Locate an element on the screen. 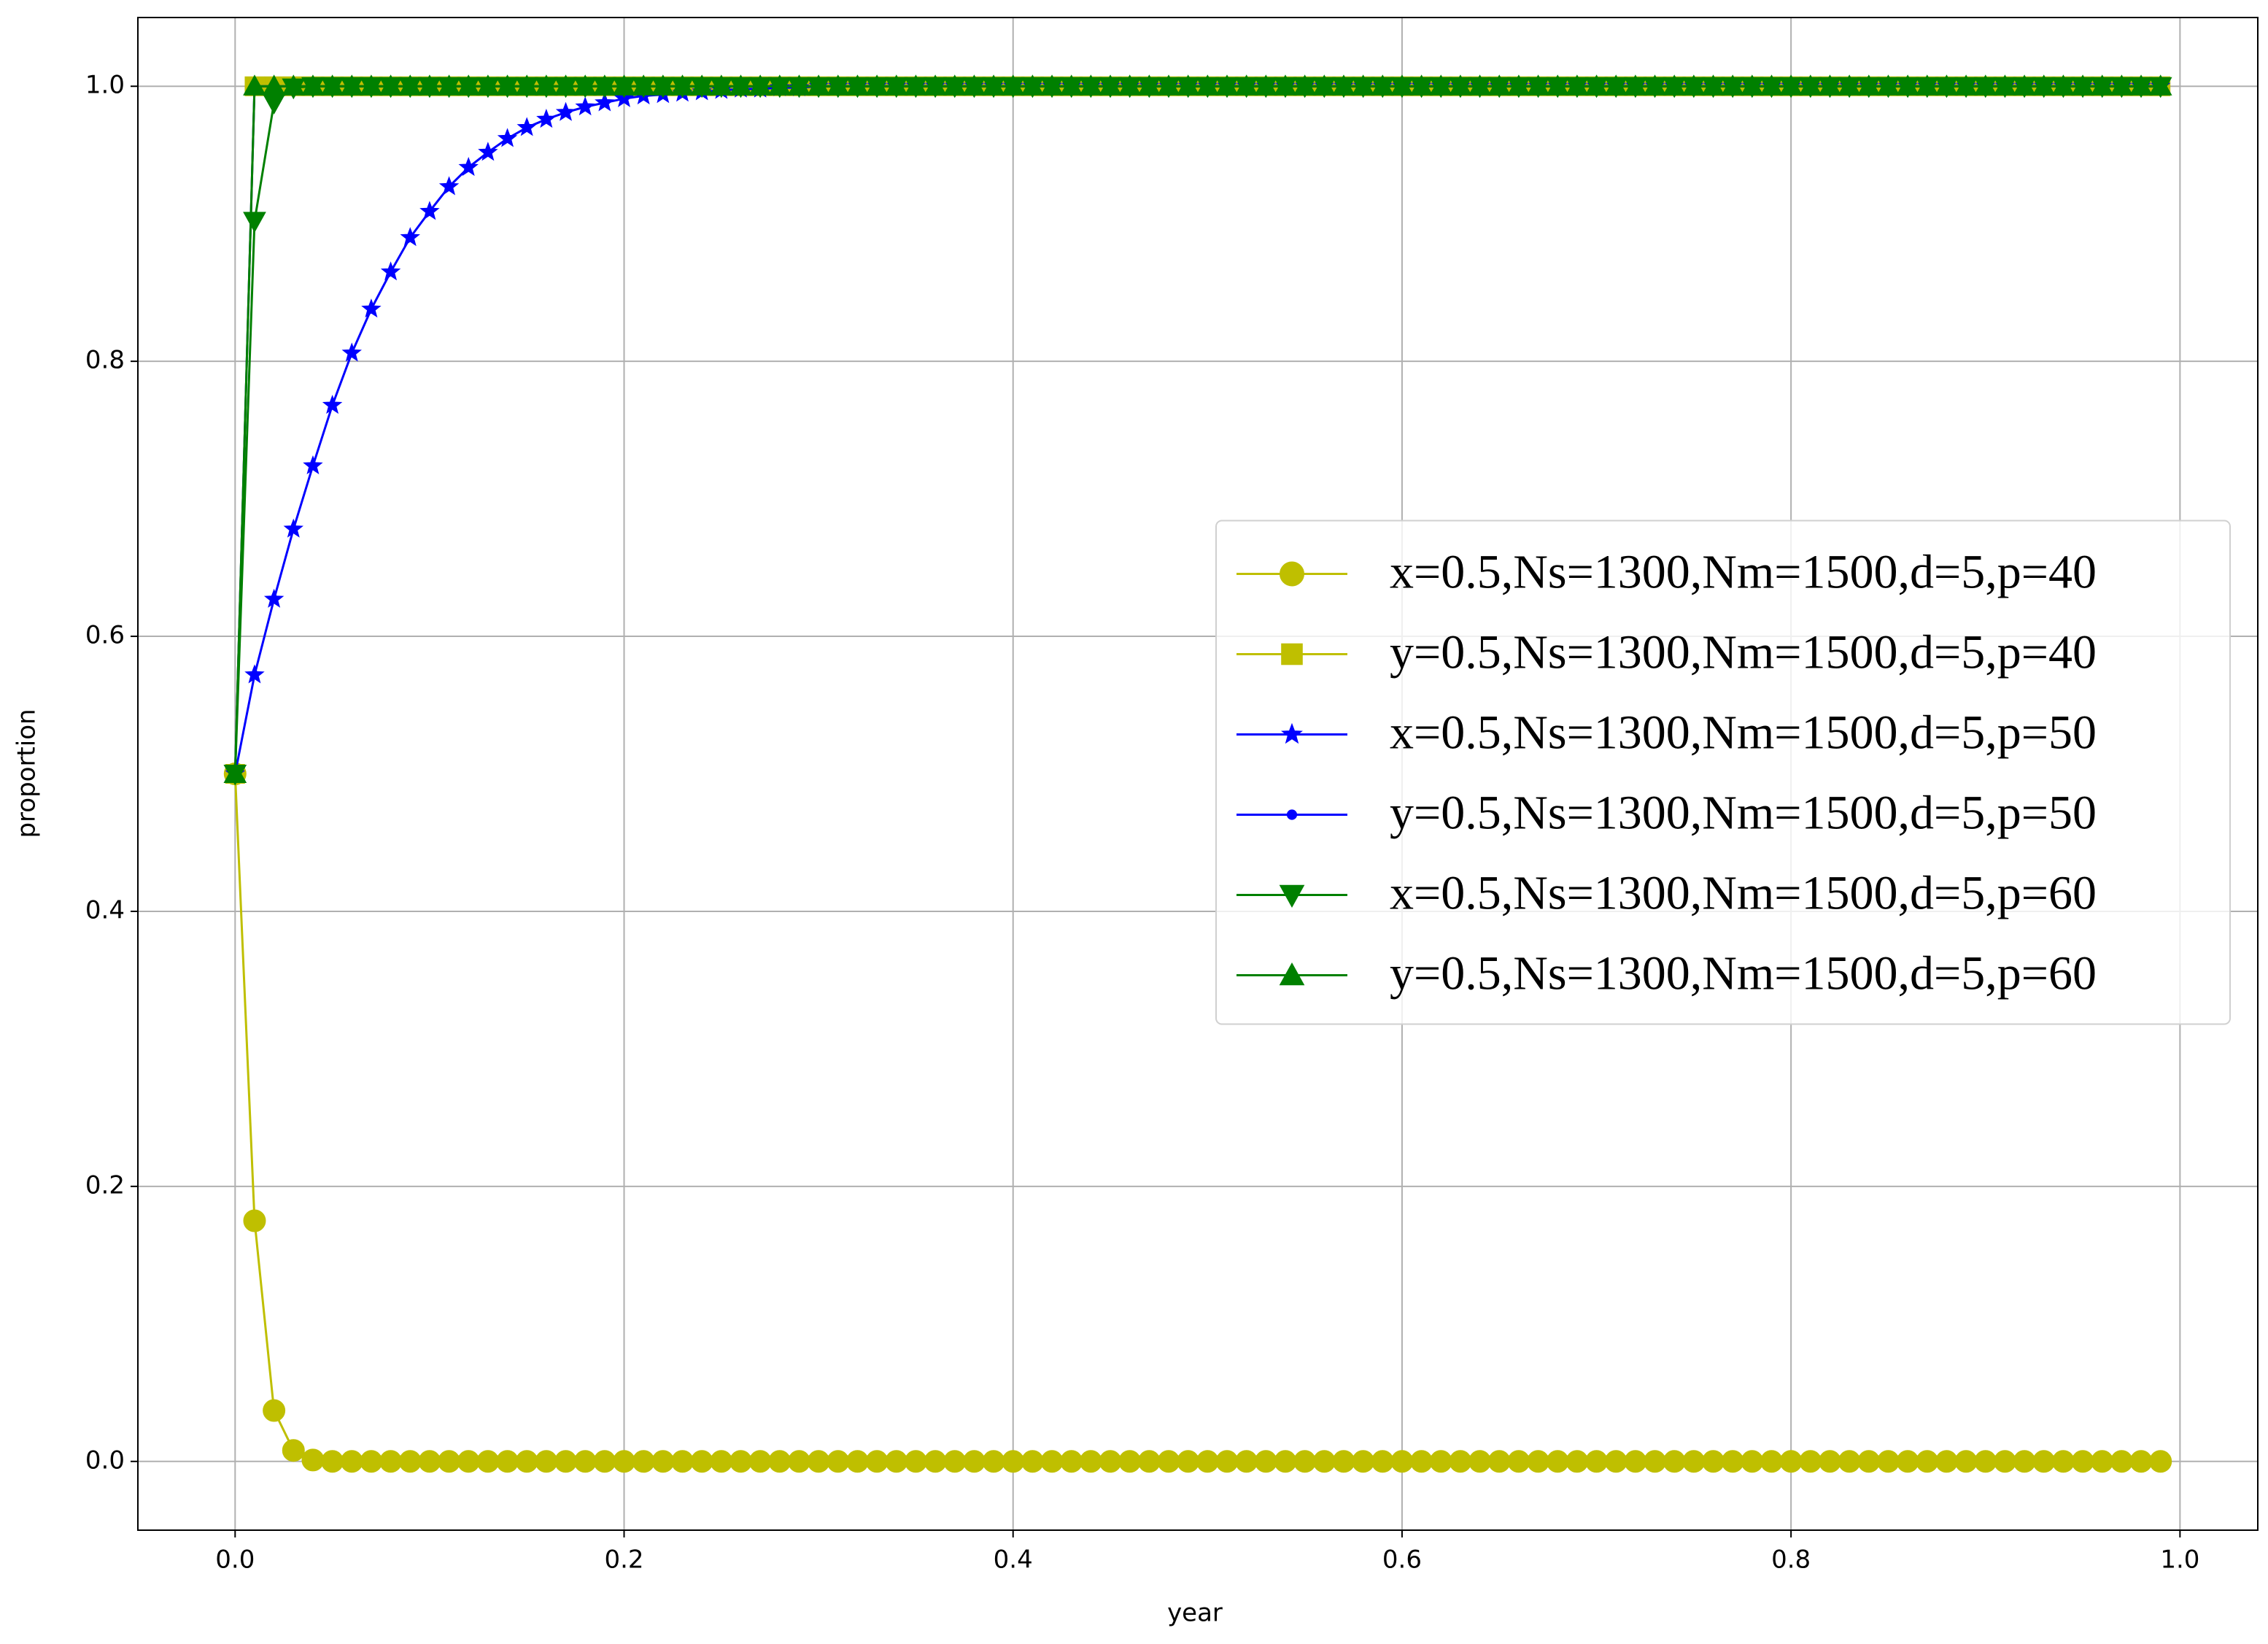 This screenshot has width=2268, height=1644. legend-label: y=0.5,Ns=1300,Nm=1500,d=5,p=60 is located at coordinates (1743, 974).